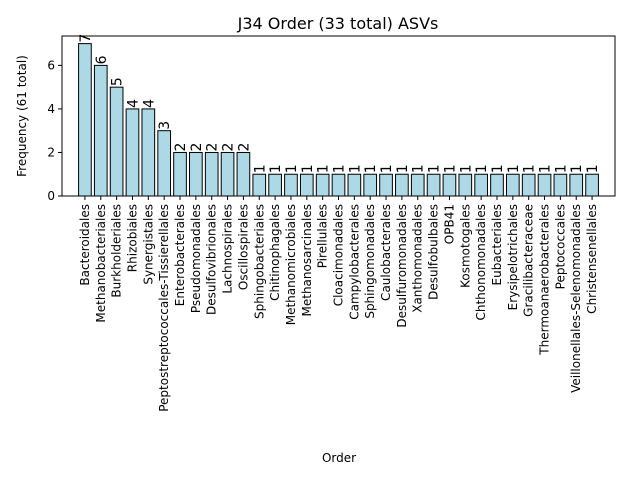  Describe the element at coordinates (165, 125) in the screenshot. I see `data-label: 3` at that location.